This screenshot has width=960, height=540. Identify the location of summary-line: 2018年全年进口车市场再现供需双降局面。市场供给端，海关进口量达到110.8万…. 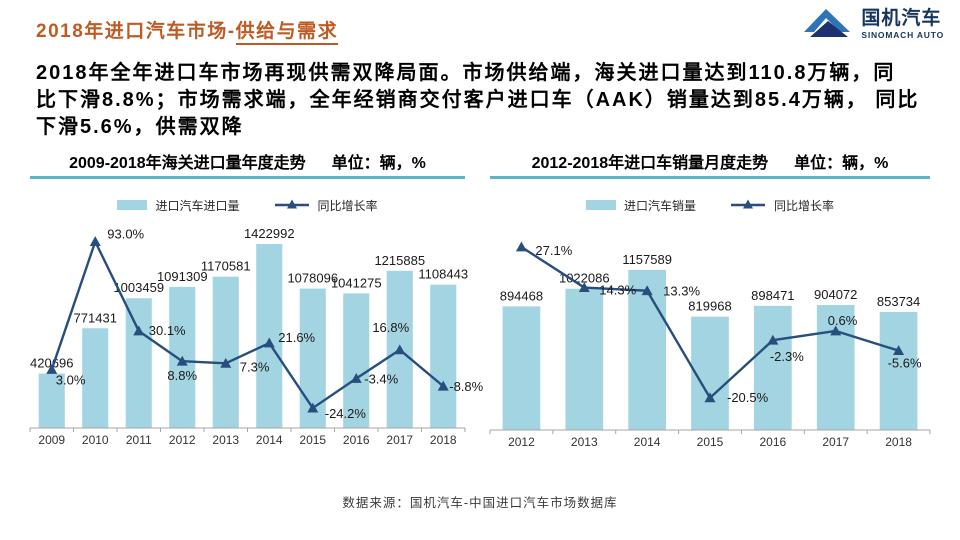
(466, 73).